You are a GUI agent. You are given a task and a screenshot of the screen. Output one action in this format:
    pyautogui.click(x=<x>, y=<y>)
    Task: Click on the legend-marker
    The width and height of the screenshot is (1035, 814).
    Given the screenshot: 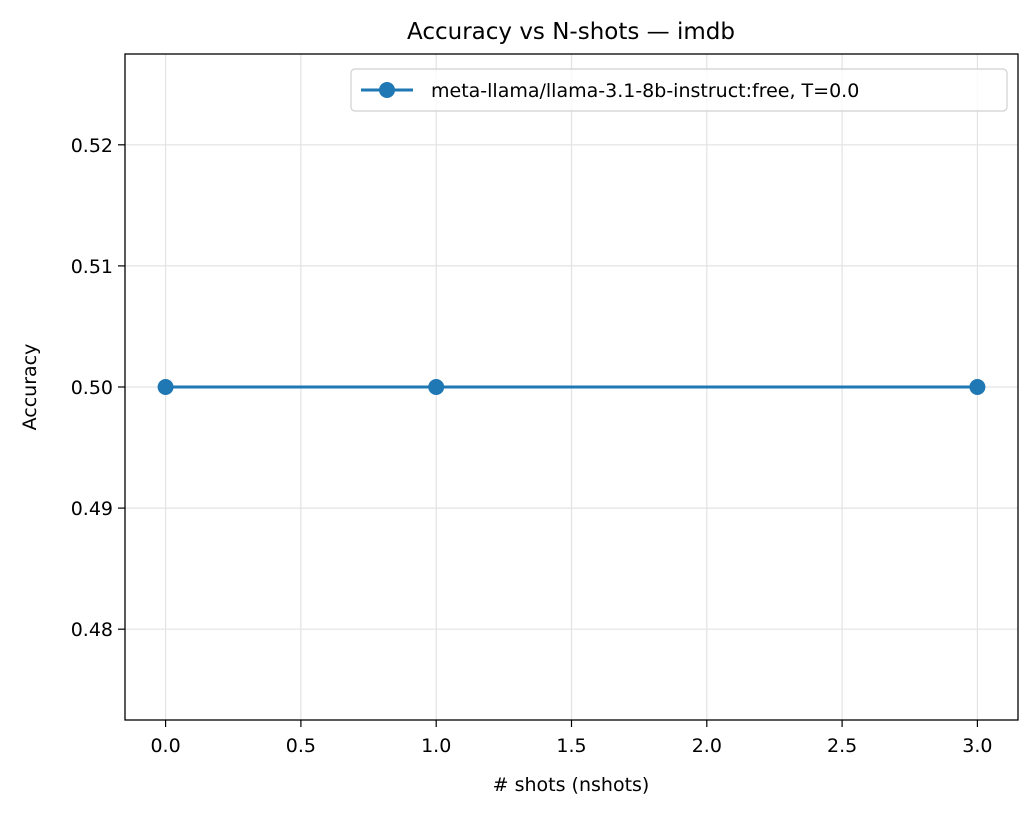 What is the action you would take?
    pyautogui.click(x=387, y=90)
    